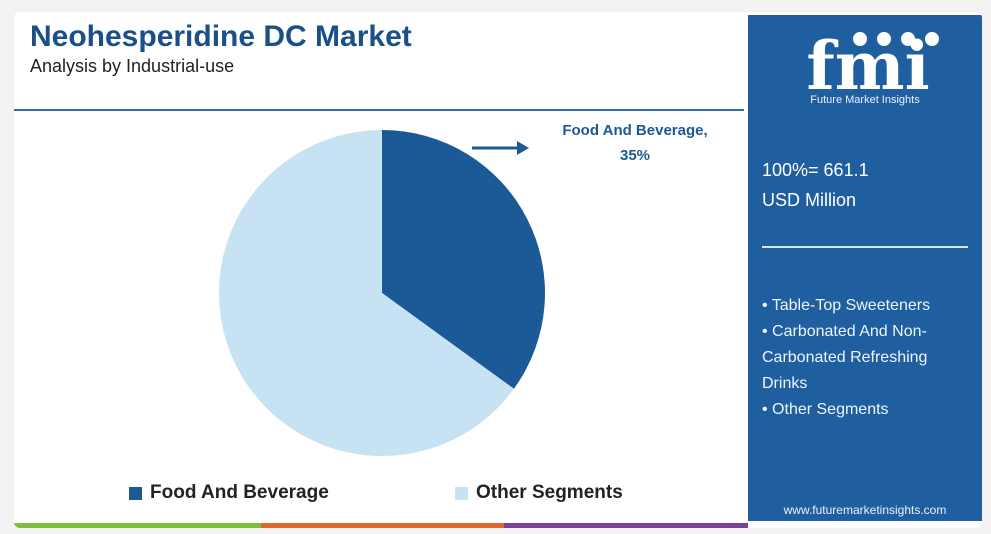 This screenshot has height=534, width=991. I want to click on title-divider, so click(379, 110).